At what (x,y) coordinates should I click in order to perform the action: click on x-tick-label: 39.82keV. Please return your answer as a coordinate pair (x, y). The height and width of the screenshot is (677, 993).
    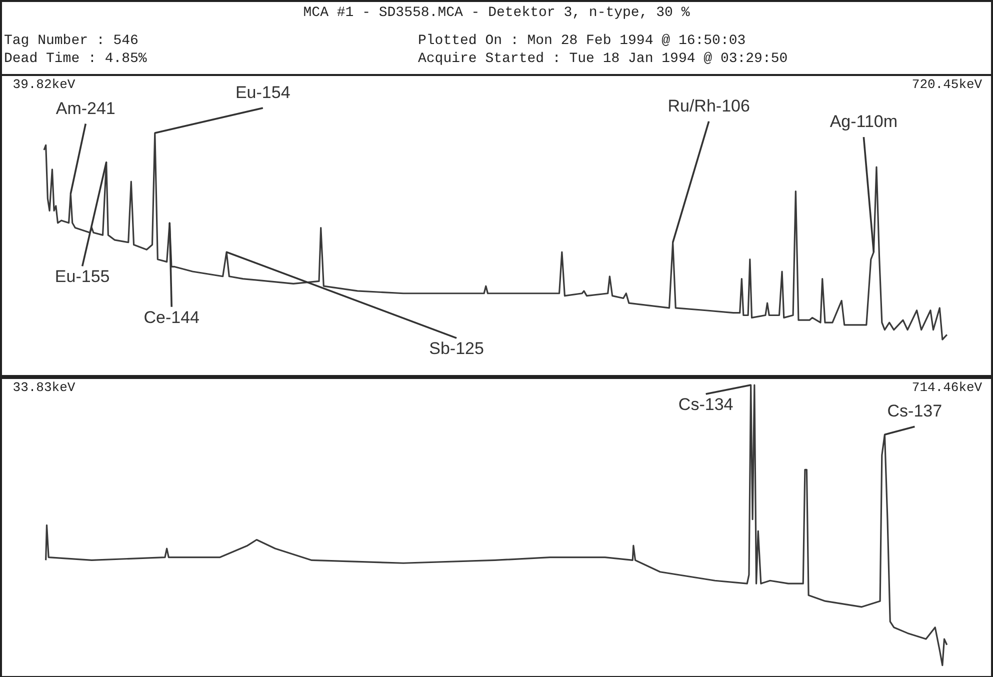
    Looking at the image, I should click on (44, 84).